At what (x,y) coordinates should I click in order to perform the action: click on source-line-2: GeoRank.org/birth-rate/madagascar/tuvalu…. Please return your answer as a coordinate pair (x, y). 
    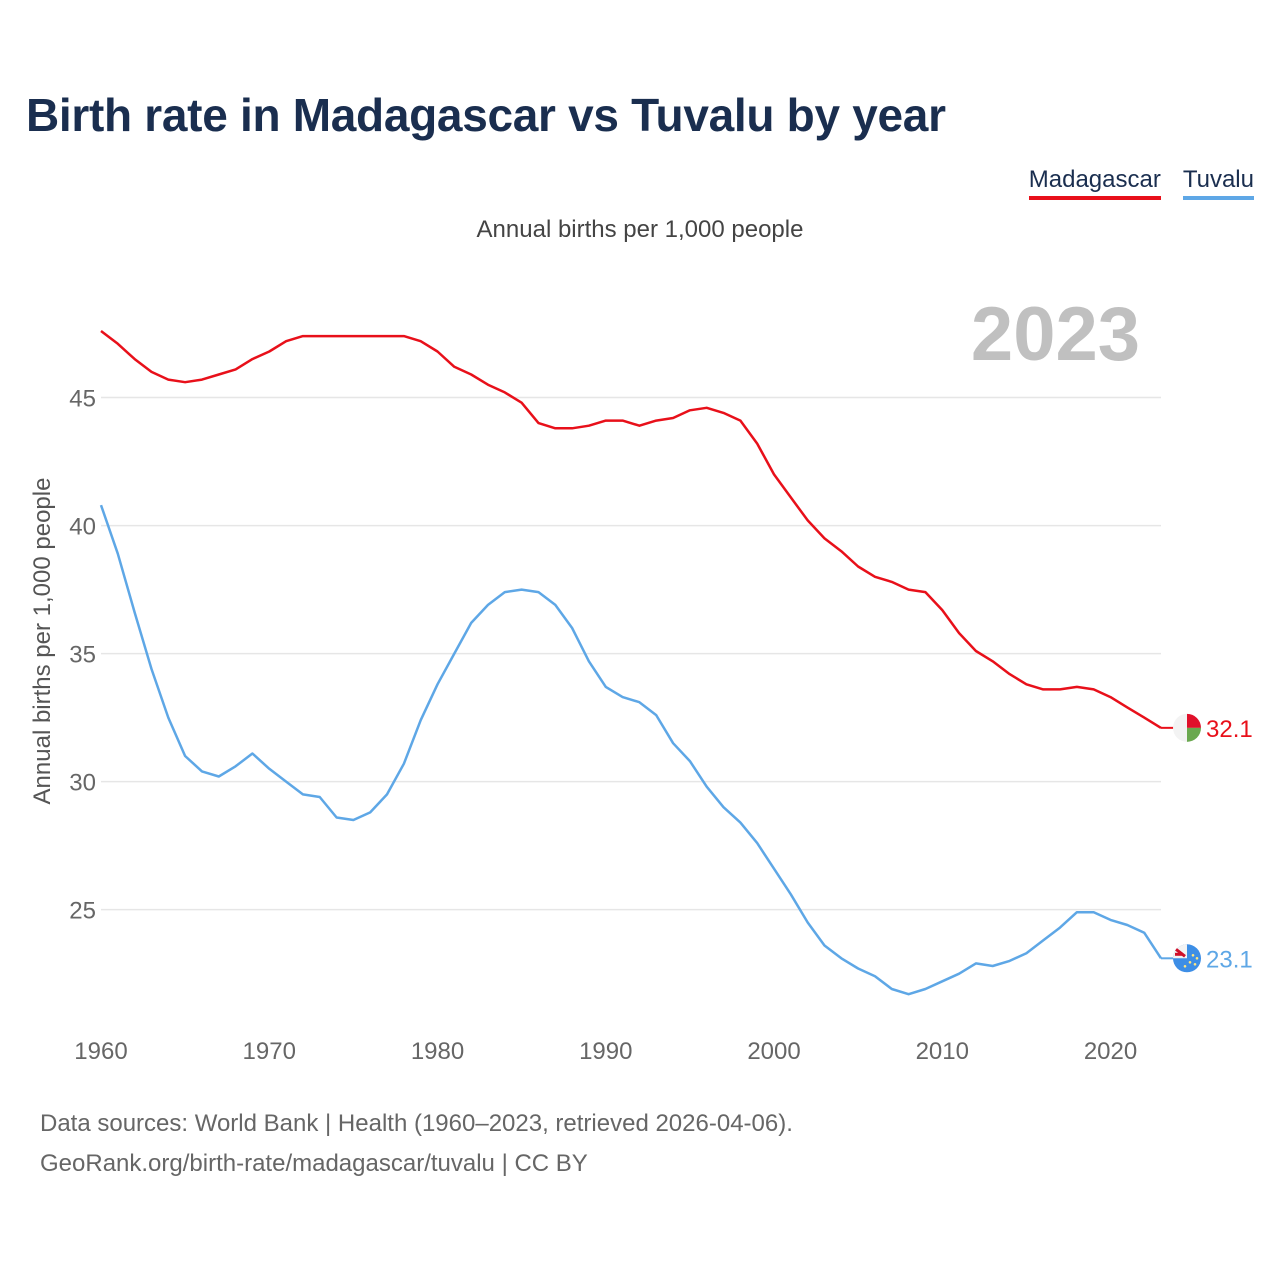
    Looking at the image, I should click on (314, 1163).